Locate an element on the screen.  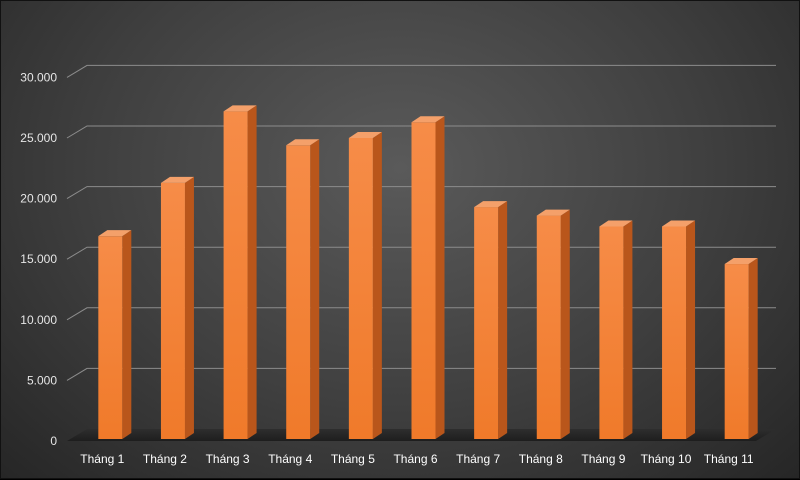
y-tick-label: 5.000 is located at coordinates (42, 380).